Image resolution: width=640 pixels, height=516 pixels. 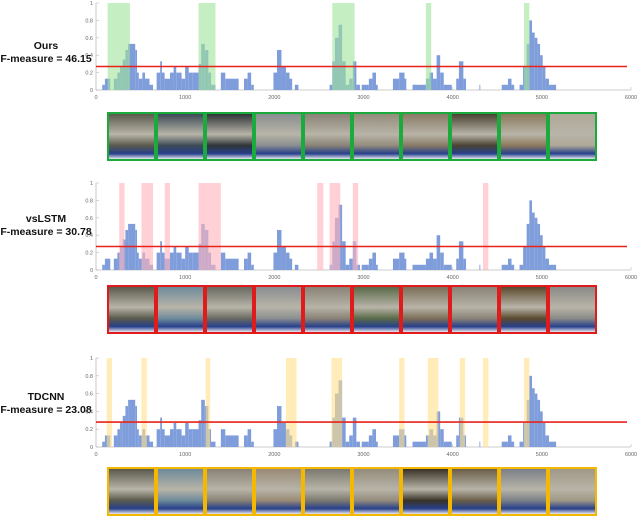 I want to click on x-tick-label: 5000, so click(x=542, y=455).